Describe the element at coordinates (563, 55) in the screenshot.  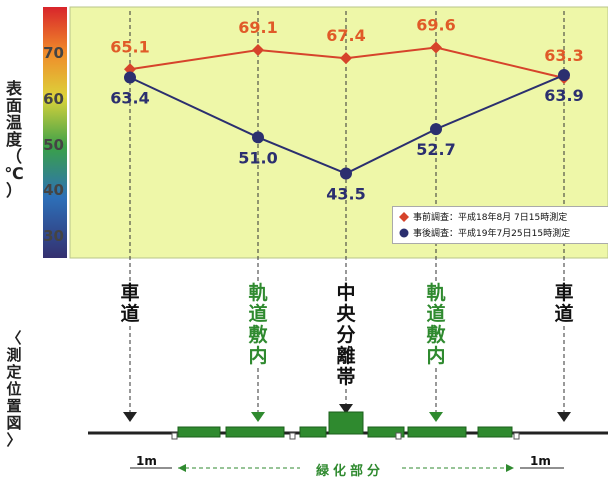
I see `data-label: 63.3` at that location.